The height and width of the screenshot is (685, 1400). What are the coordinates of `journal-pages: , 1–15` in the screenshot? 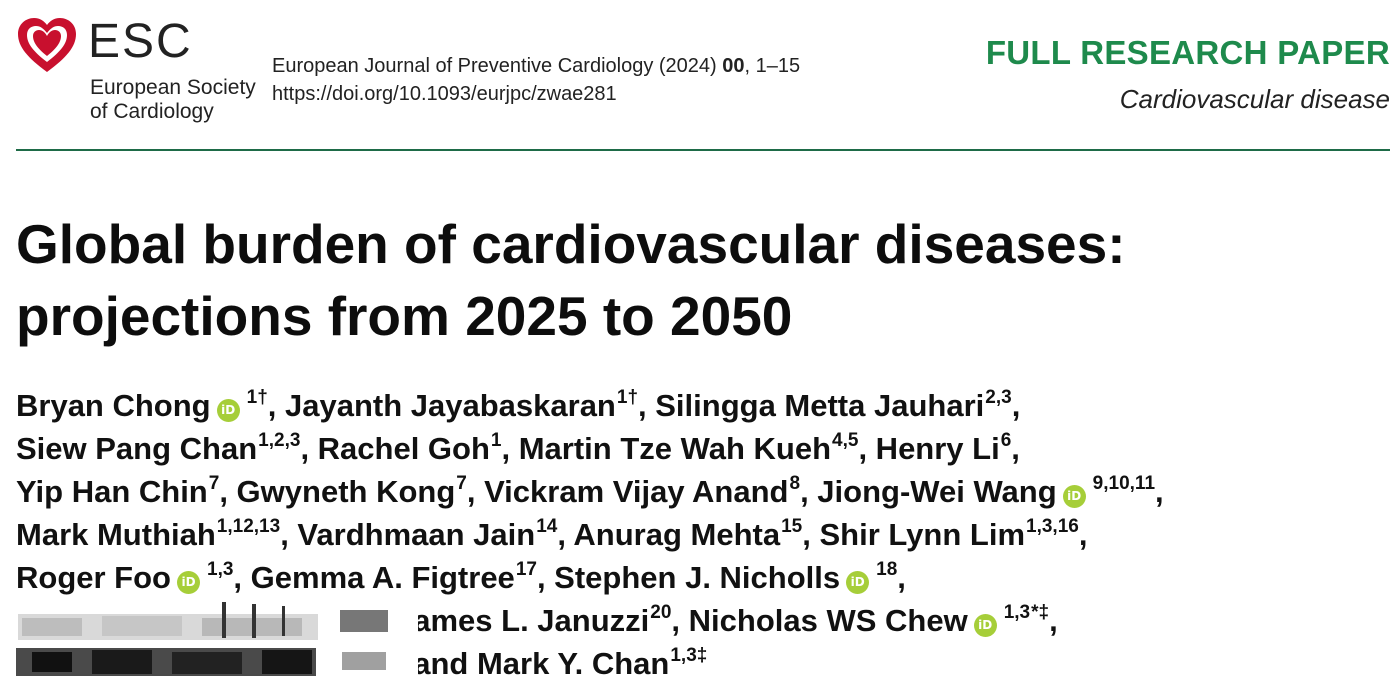 It's located at (772, 66).